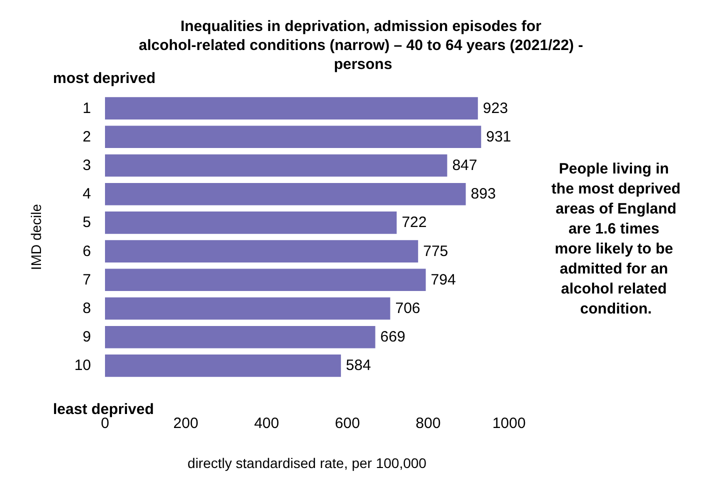 The width and height of the screenshot is (705, 483). Describe the element at coordinates (616, 239) in the screenshot. I see `text: People living in the most deprived areas of England are 1.6 times more likely to be admitted for an alcohol related condition.` at that location.